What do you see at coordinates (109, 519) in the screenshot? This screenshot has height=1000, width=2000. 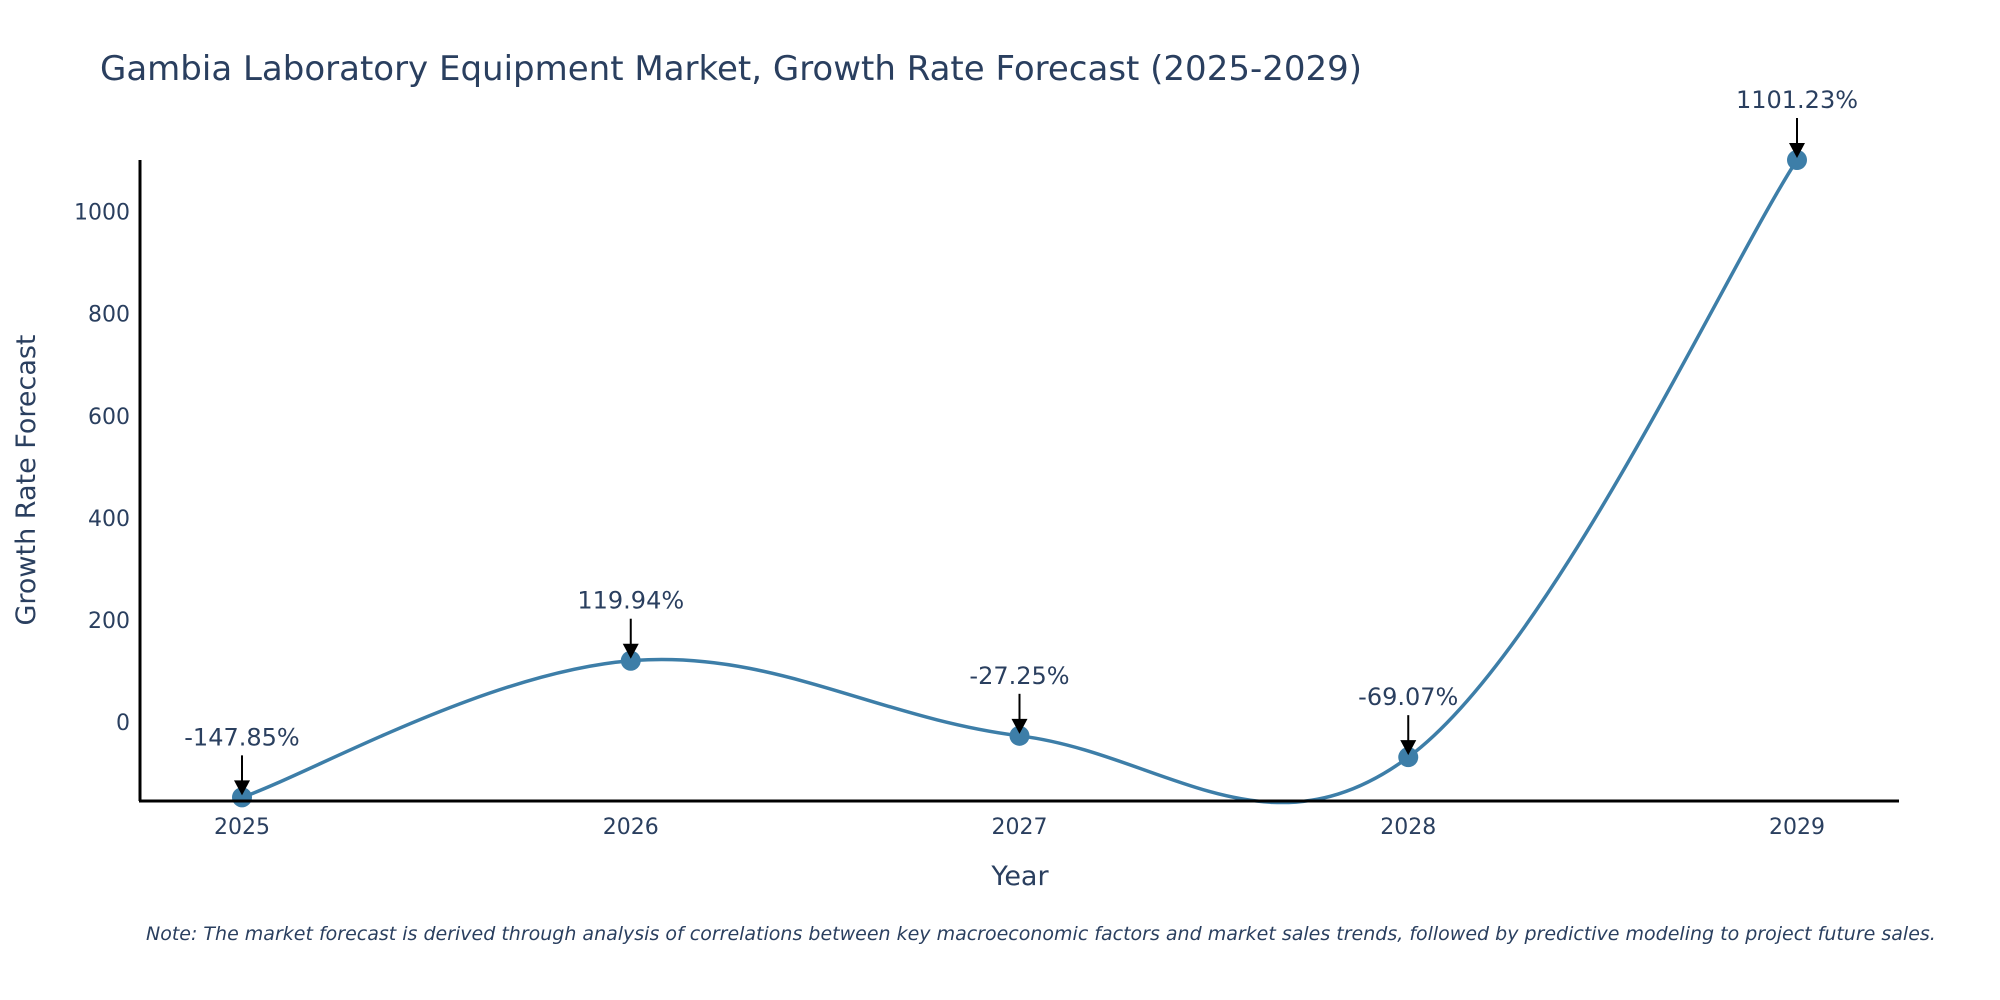 I see `y-tick-label: 400` at bounding box center [109, 519].